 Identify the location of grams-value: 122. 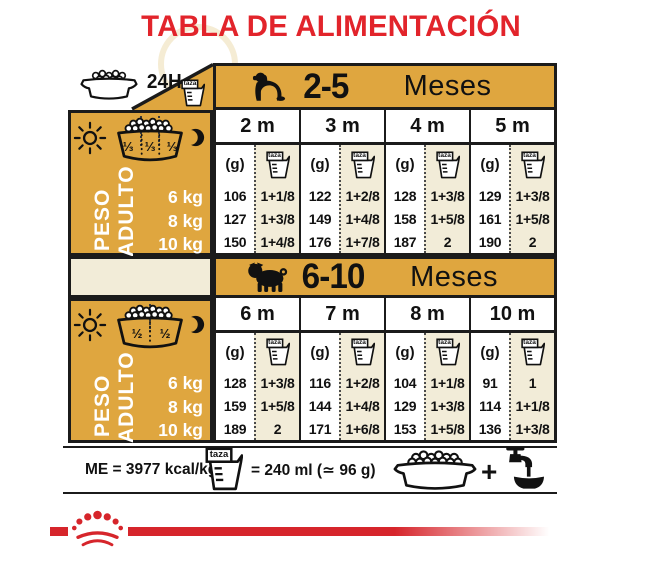
(320, 195).